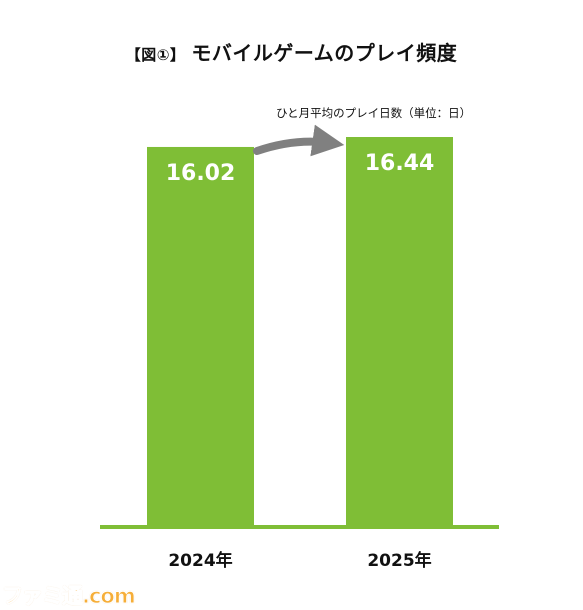 This screenshot has width=583, height=610. Describe the element at coordinates (299, 140) in the screenshot. I see `increase-arrow` at that location.